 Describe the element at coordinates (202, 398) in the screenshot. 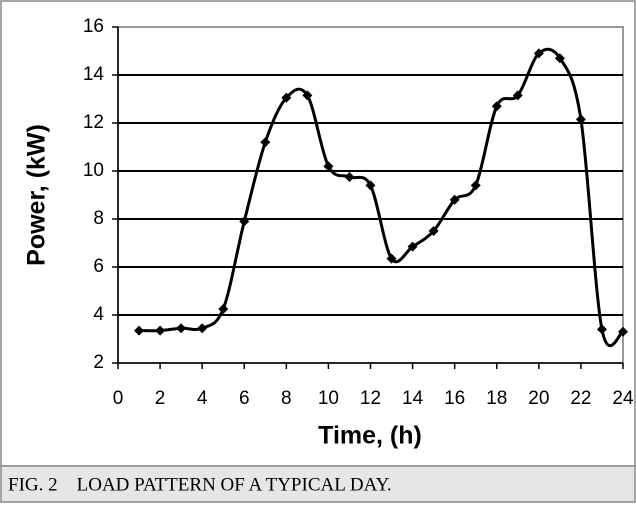

I see `x-tick-label: 4` at that location.